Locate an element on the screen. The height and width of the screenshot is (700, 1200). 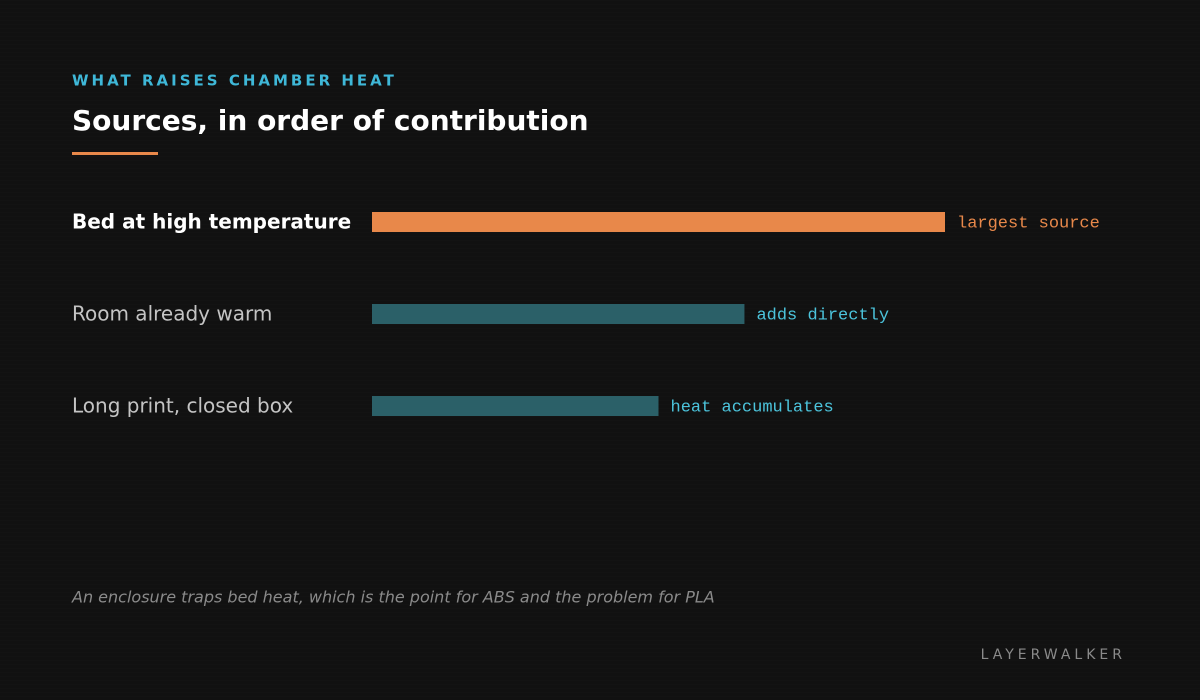
bar-annotation: largest source is located at coordinates (1028, 223).